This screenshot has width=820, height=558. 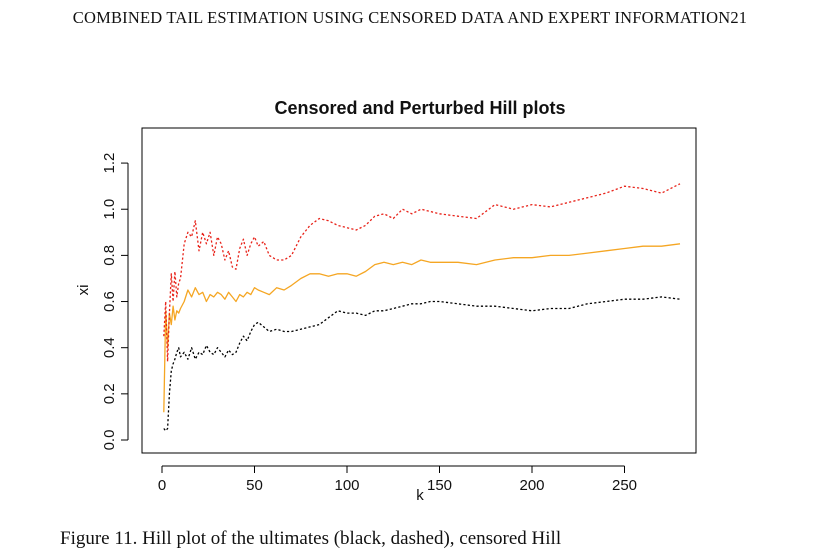 What do you see at coordinates (109, 255) in the screenshot?
I see `y-tick-label: 0.8` at bounding box center [109, 255].